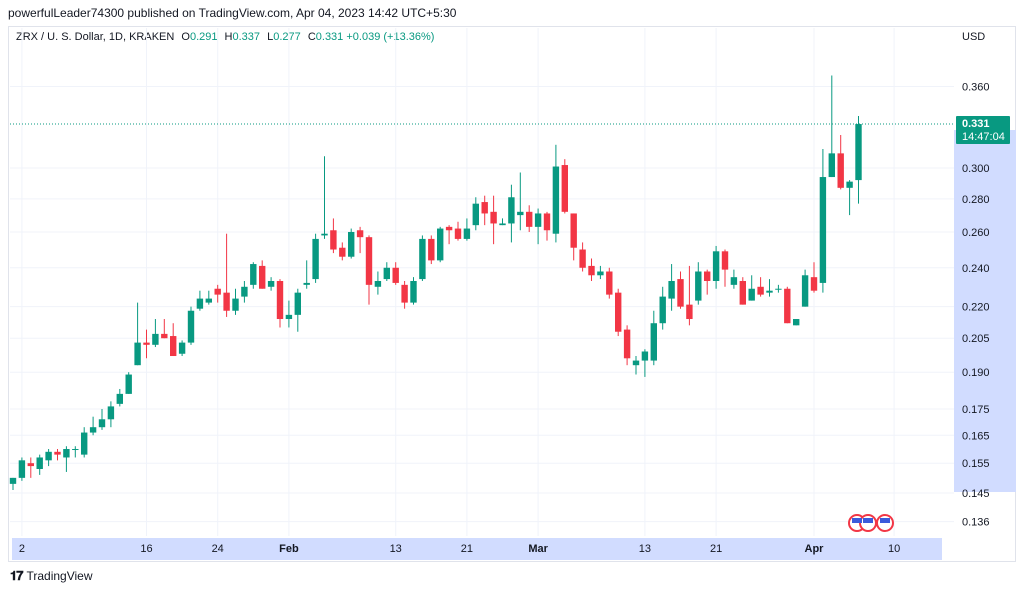 Image resolution: width=1024 pixels, height=592 pixels. What do you see at coordinates (51, 576) in the screenshot?
I see `footer-branding: 𝟏𝟕 TradingView` at bounding box center [51, 576].